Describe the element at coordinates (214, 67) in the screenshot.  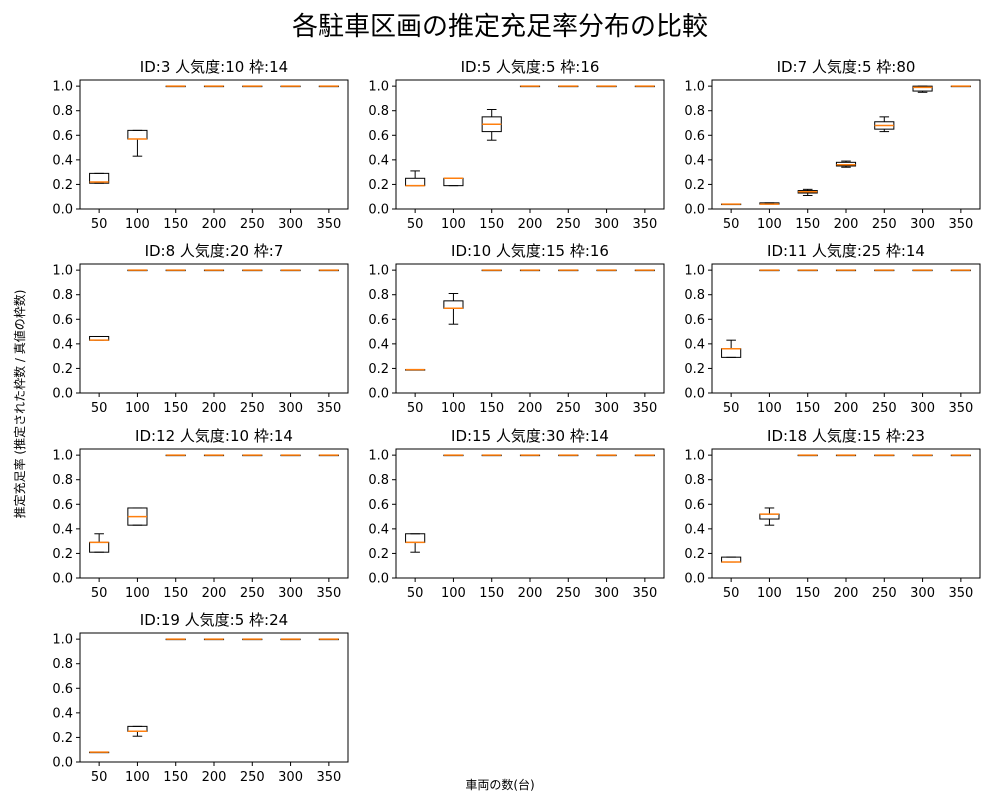
I see `subplot-title: ID:3 人気度:10 枠:14` at that location.